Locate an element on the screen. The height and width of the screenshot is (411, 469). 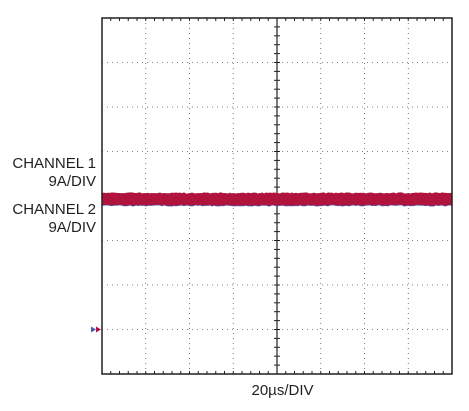
channel-2-label: CHANNEL 2 is located at coordinates (54, 209).